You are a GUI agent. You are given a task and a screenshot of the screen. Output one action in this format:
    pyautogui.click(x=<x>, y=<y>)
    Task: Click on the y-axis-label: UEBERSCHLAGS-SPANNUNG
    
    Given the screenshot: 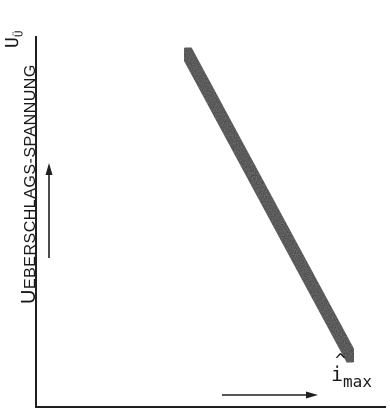 What is the action you would take?
    pyautogui.click(x=29, y=184)
    